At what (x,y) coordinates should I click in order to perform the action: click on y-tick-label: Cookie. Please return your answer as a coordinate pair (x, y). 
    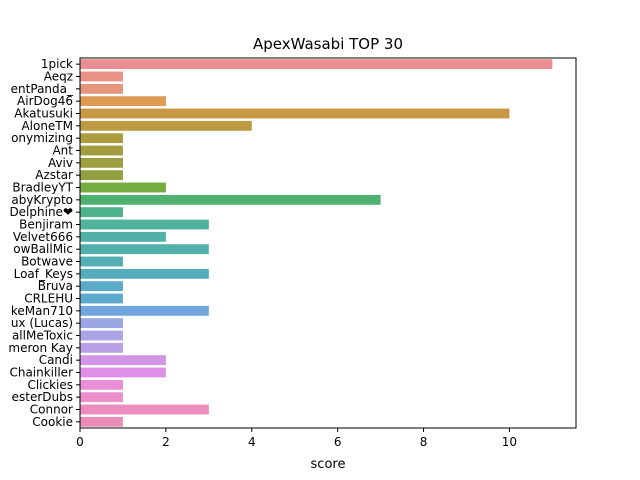
    Looking at the image, I should click on (52, 422).